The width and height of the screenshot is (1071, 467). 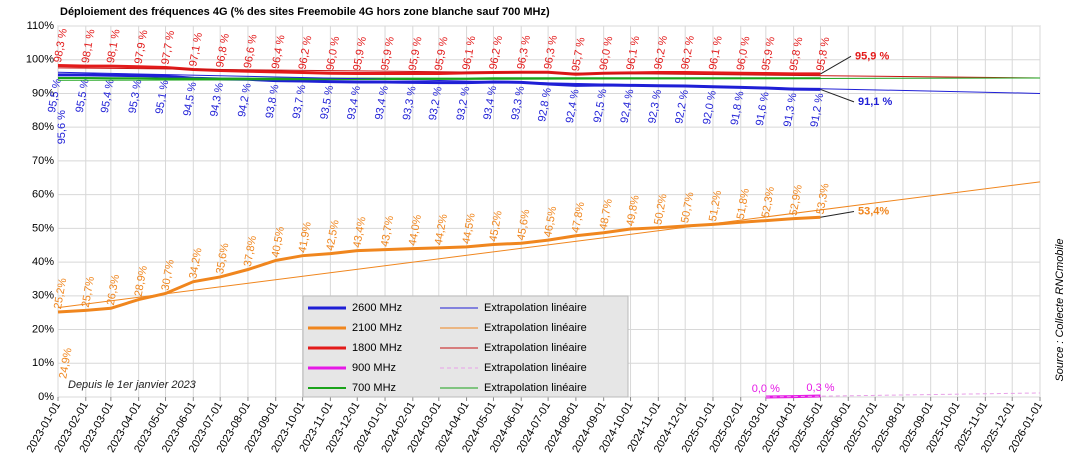 What do you see at coordinates (377, 308) in the screenshot?
I see `legend-label: 2600 MHz` at bounding box center [377, 308].